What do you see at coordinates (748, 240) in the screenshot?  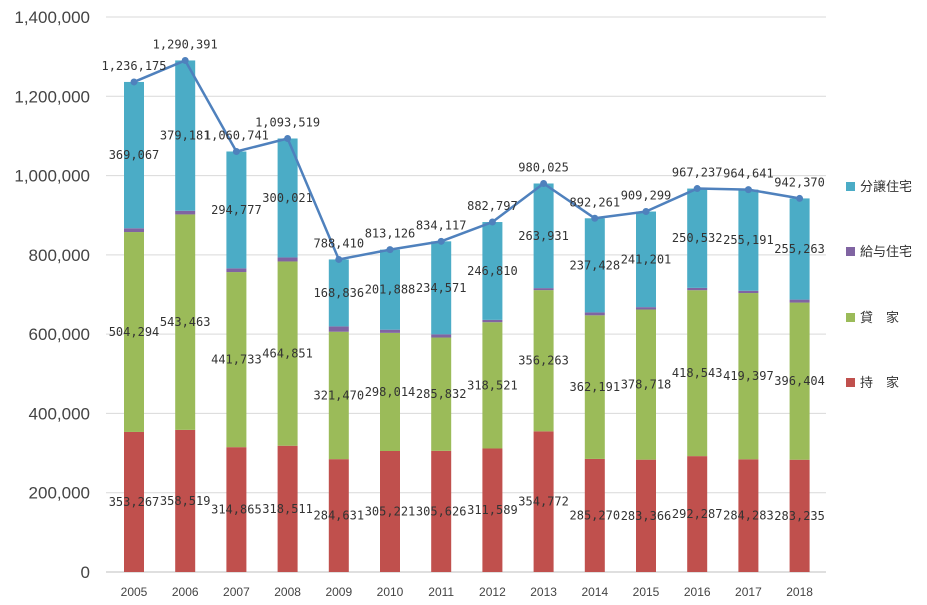 I see `segment-data-label: 255,191` at bounding box center [748, 240].